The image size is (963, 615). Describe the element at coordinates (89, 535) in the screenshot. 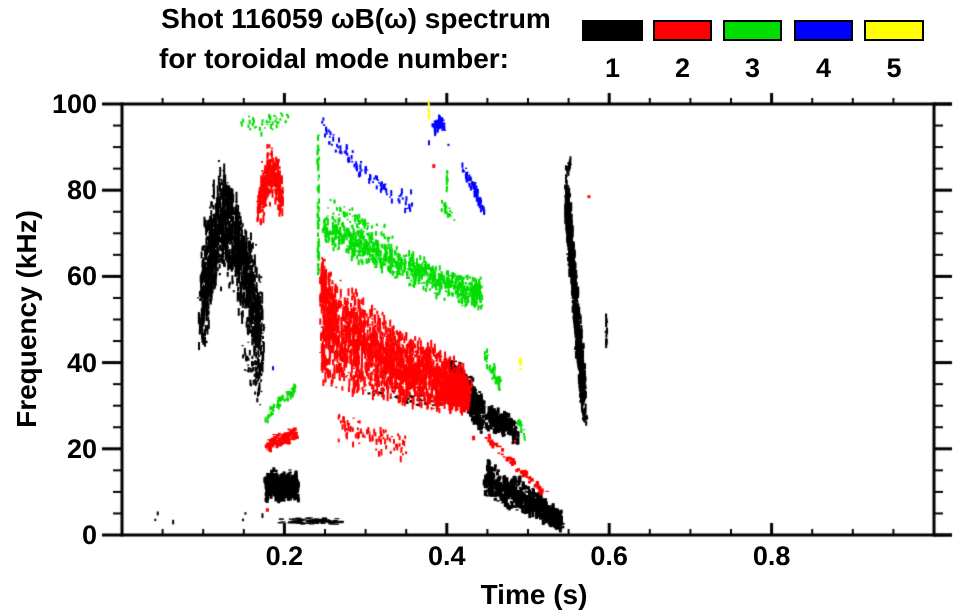

I see `y-tick-label: 0` at that location.